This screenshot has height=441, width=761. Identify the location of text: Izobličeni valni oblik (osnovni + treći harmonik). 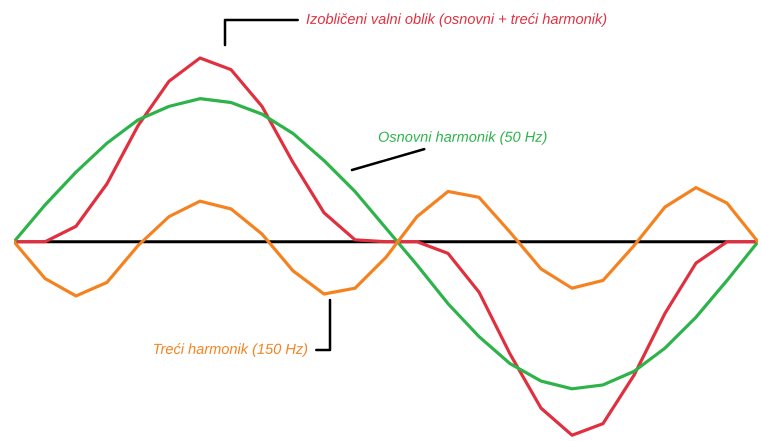
(456, 20).